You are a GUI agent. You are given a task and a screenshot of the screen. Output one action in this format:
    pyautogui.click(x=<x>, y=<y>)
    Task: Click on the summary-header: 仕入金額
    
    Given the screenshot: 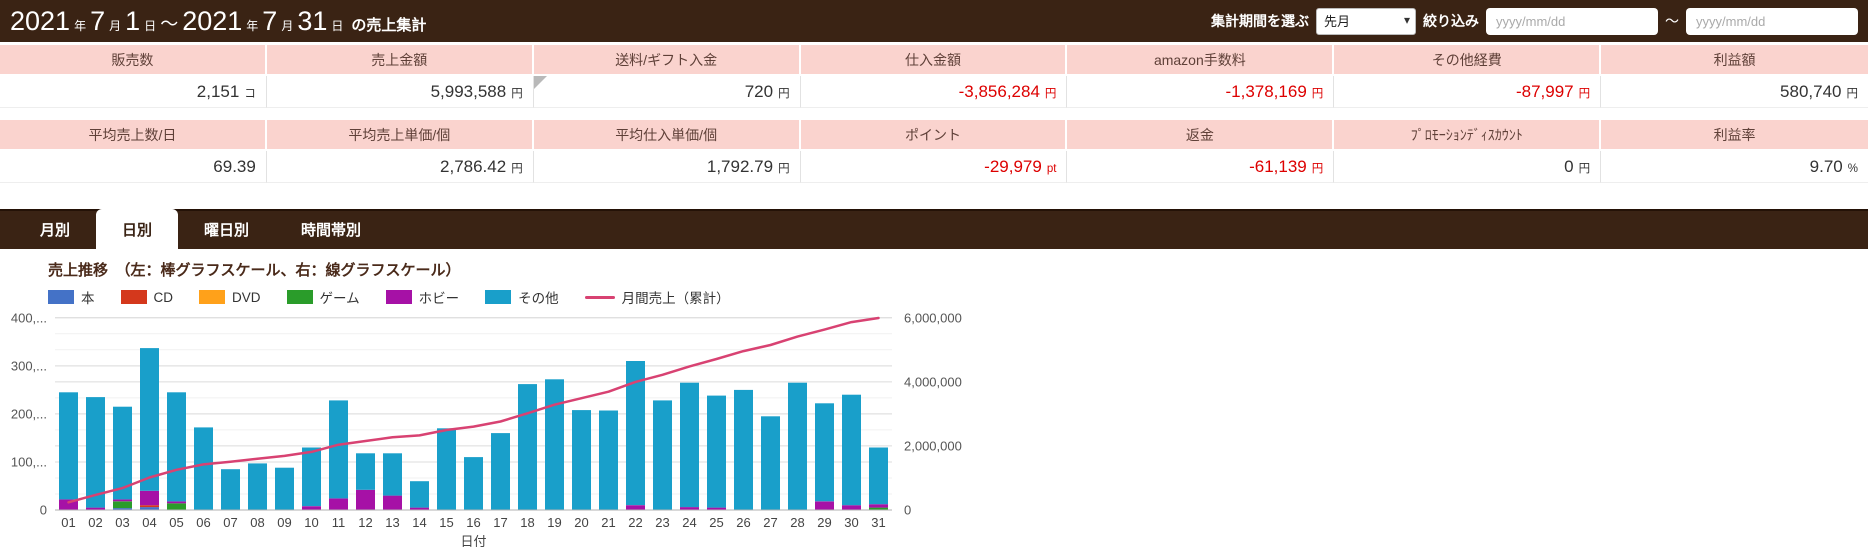 What is the action you would take?
    pyautogui.click(x=934, y=60)
    